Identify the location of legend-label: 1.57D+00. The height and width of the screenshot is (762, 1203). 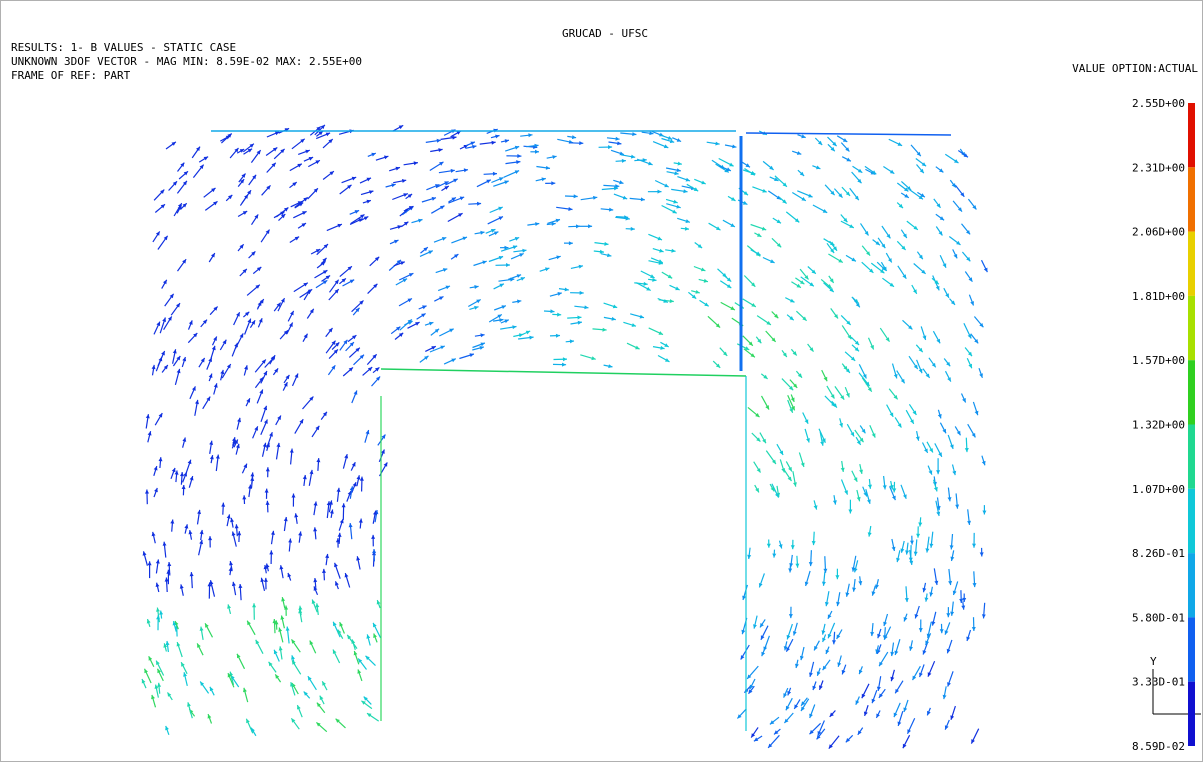
(1158, 360).